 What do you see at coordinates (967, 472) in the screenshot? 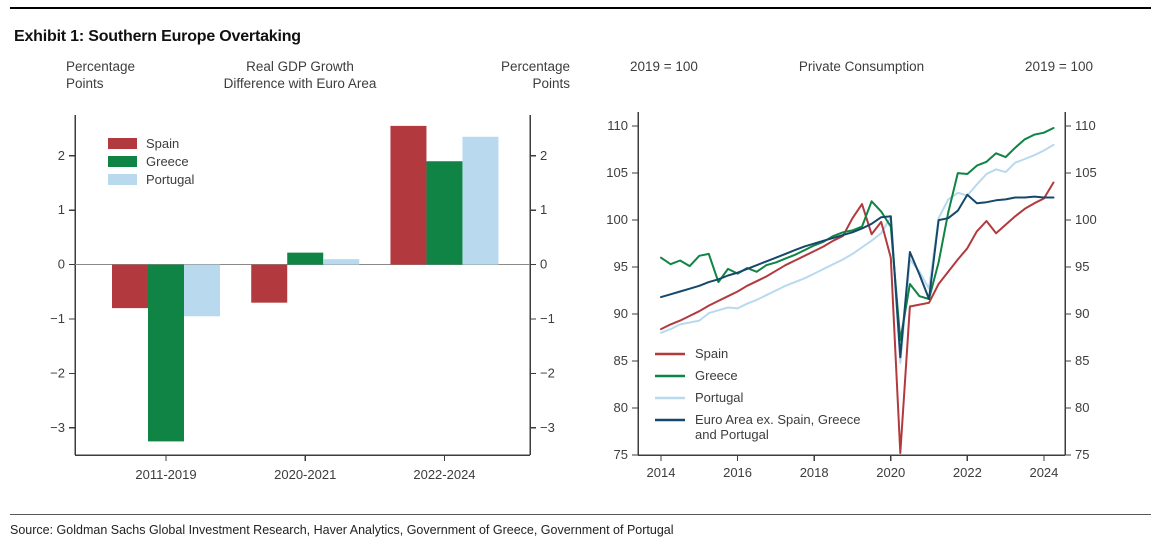
I see `line-xtick: 2022` at bounding box center [967, 472].